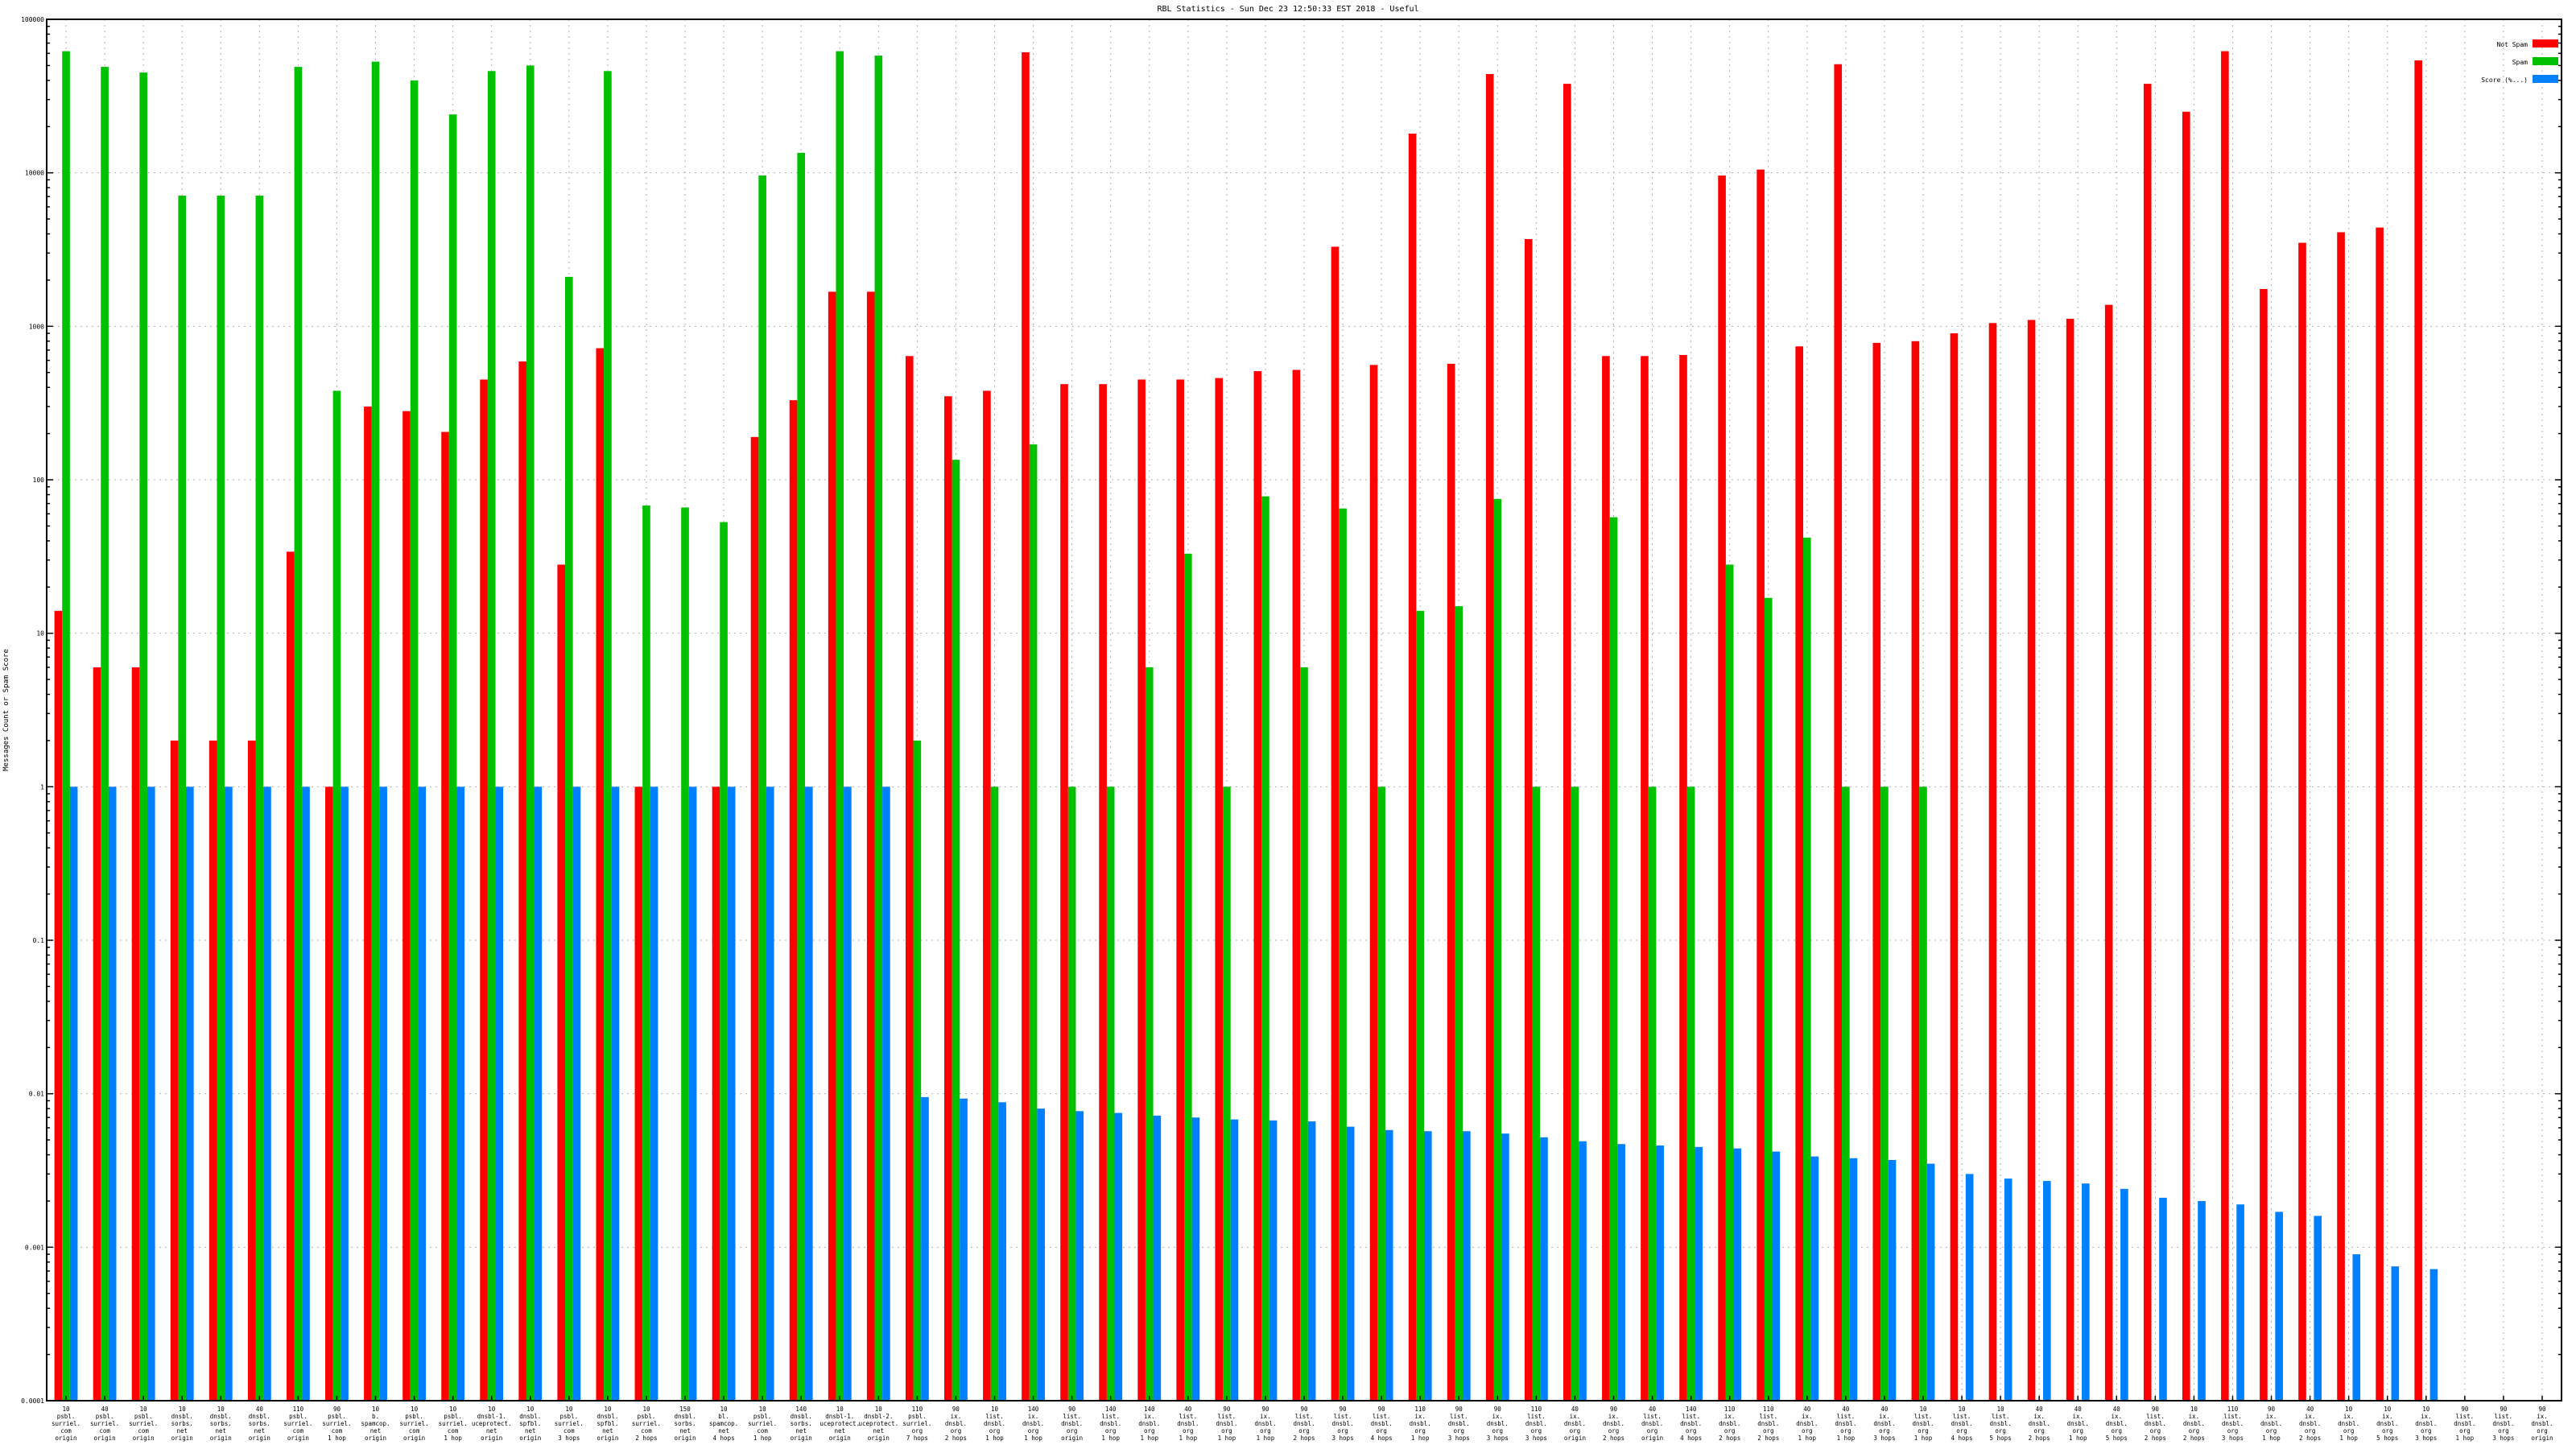 The height and width of the screenshot is (1449, 2576). What do you see at coordinates (723, 1423) in the screenshot?
I see `x-tick-label: spamcop.` at bounding box center [723, 1423].